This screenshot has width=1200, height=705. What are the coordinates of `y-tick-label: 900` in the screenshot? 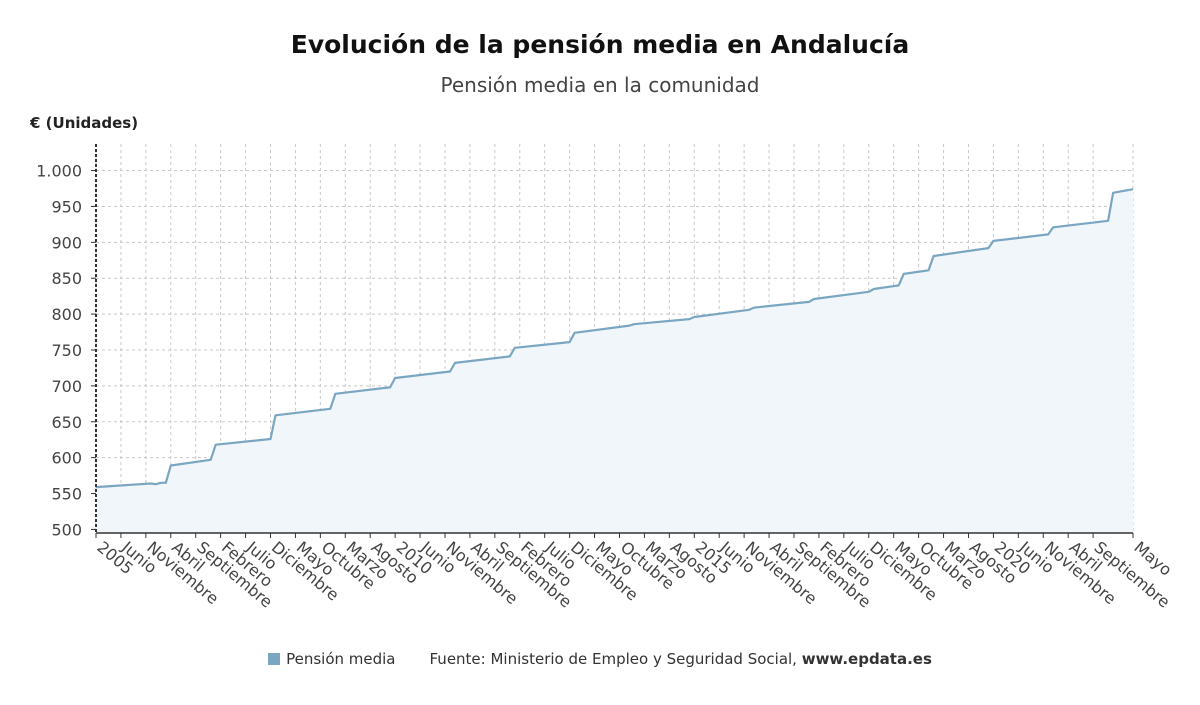 It's located at (66, 242).